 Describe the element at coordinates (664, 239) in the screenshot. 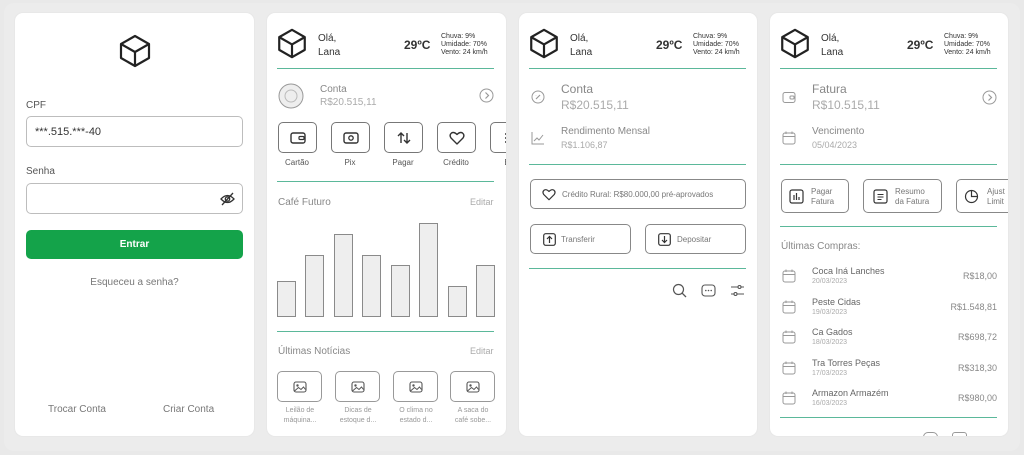

I see `arrow-down-box-icon` at that location.